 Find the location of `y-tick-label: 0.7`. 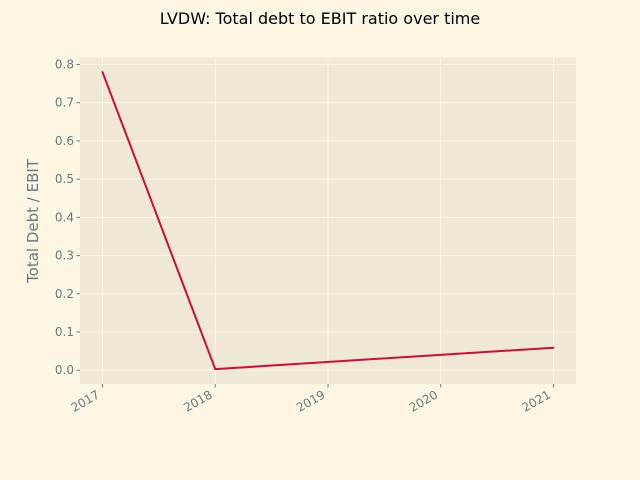

y-tick-label: 0.7 is located at coordinates (64, 103).